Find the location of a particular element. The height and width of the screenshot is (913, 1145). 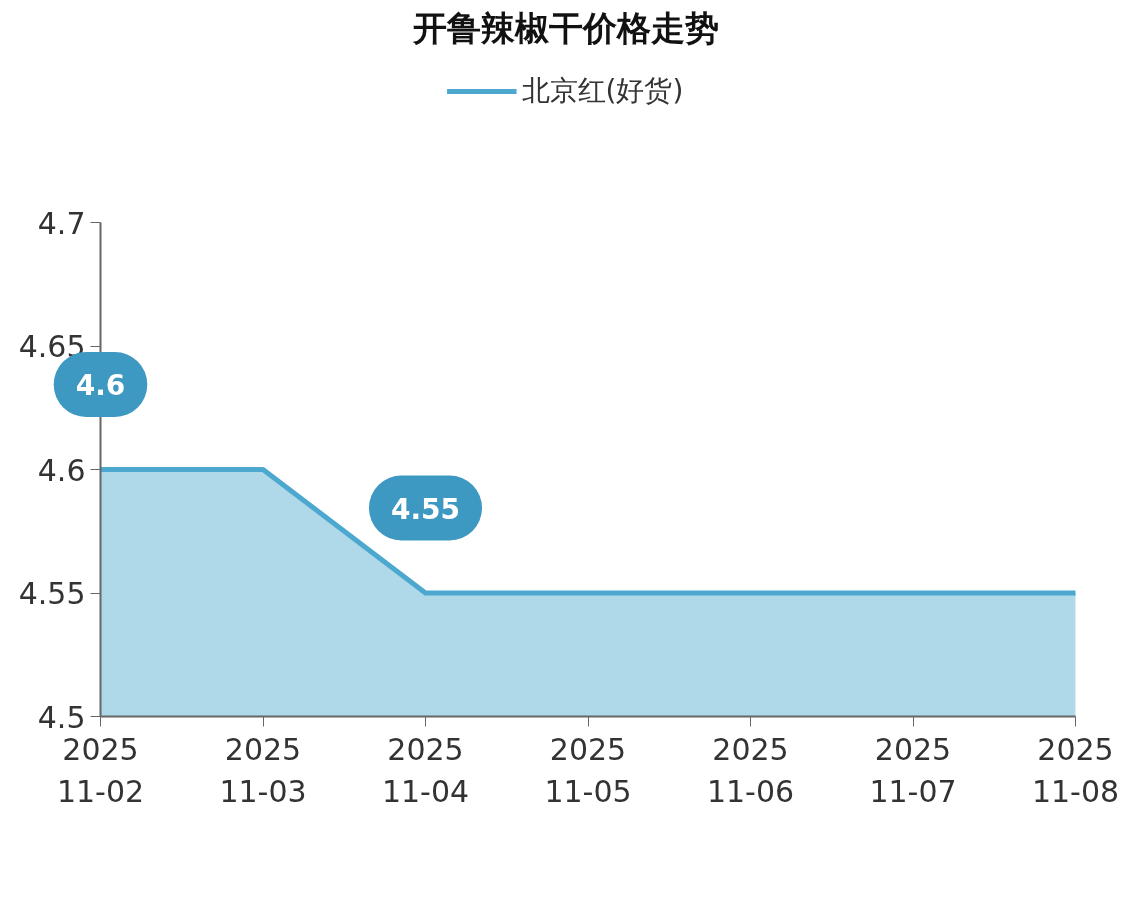

x-tick-label: 2025 11-07 is located at coordinates (913, 770).